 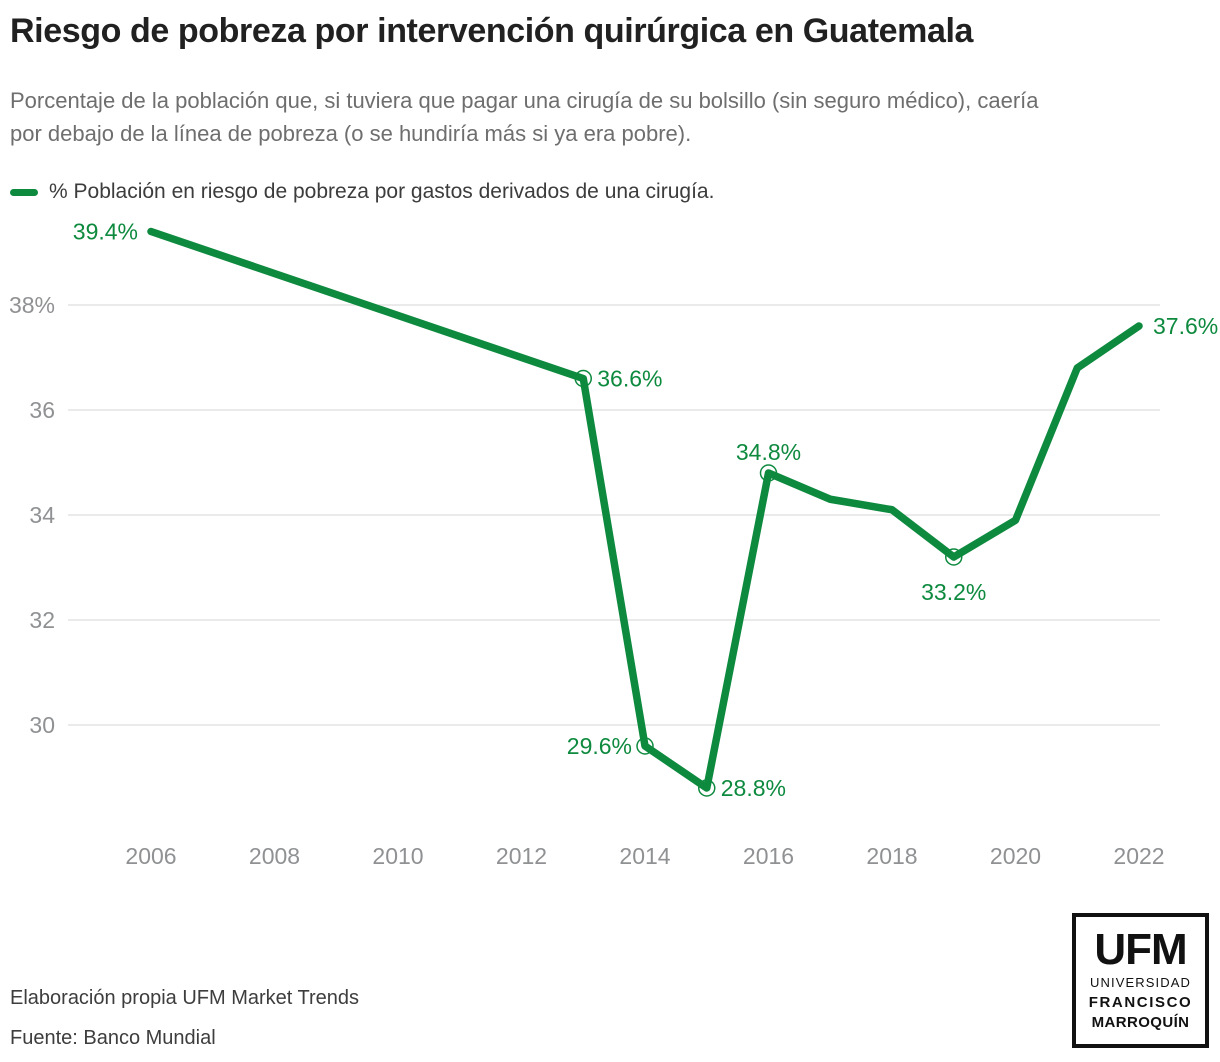 What do you see at coordinates (1140, 950) in the screenshot?
I see `ufm-logo-acronym: UFM` at bounding box center [1140, 950].